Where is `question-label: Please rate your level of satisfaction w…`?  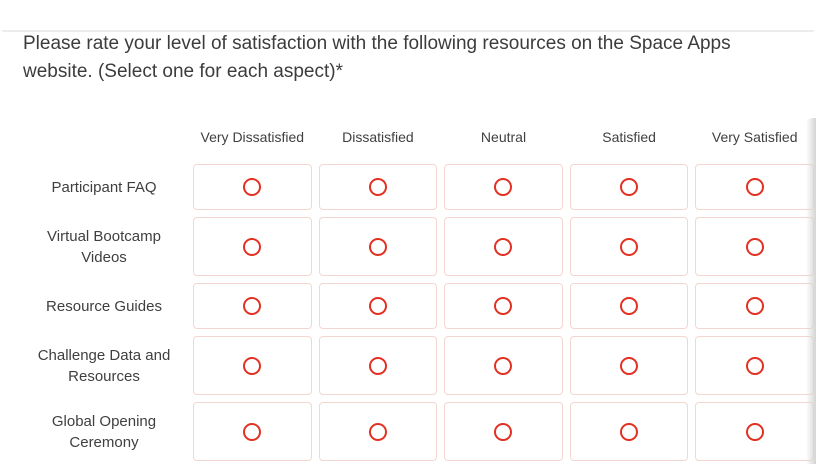
question-label: Please rate your level of satisfaction w… is located at coordinates (377, 57).